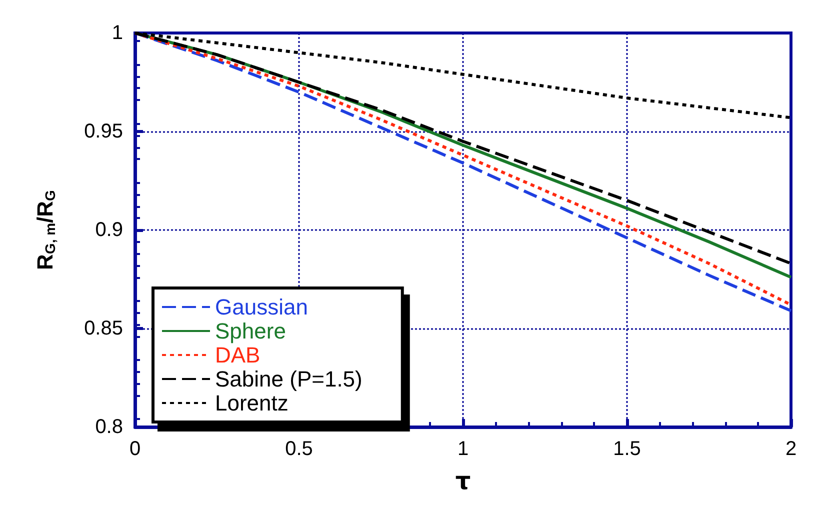  What do you see at coordinates (103, 131) in the screenshot?
I see `y-tick-label: 0.95` at bounding box center [103, 131].